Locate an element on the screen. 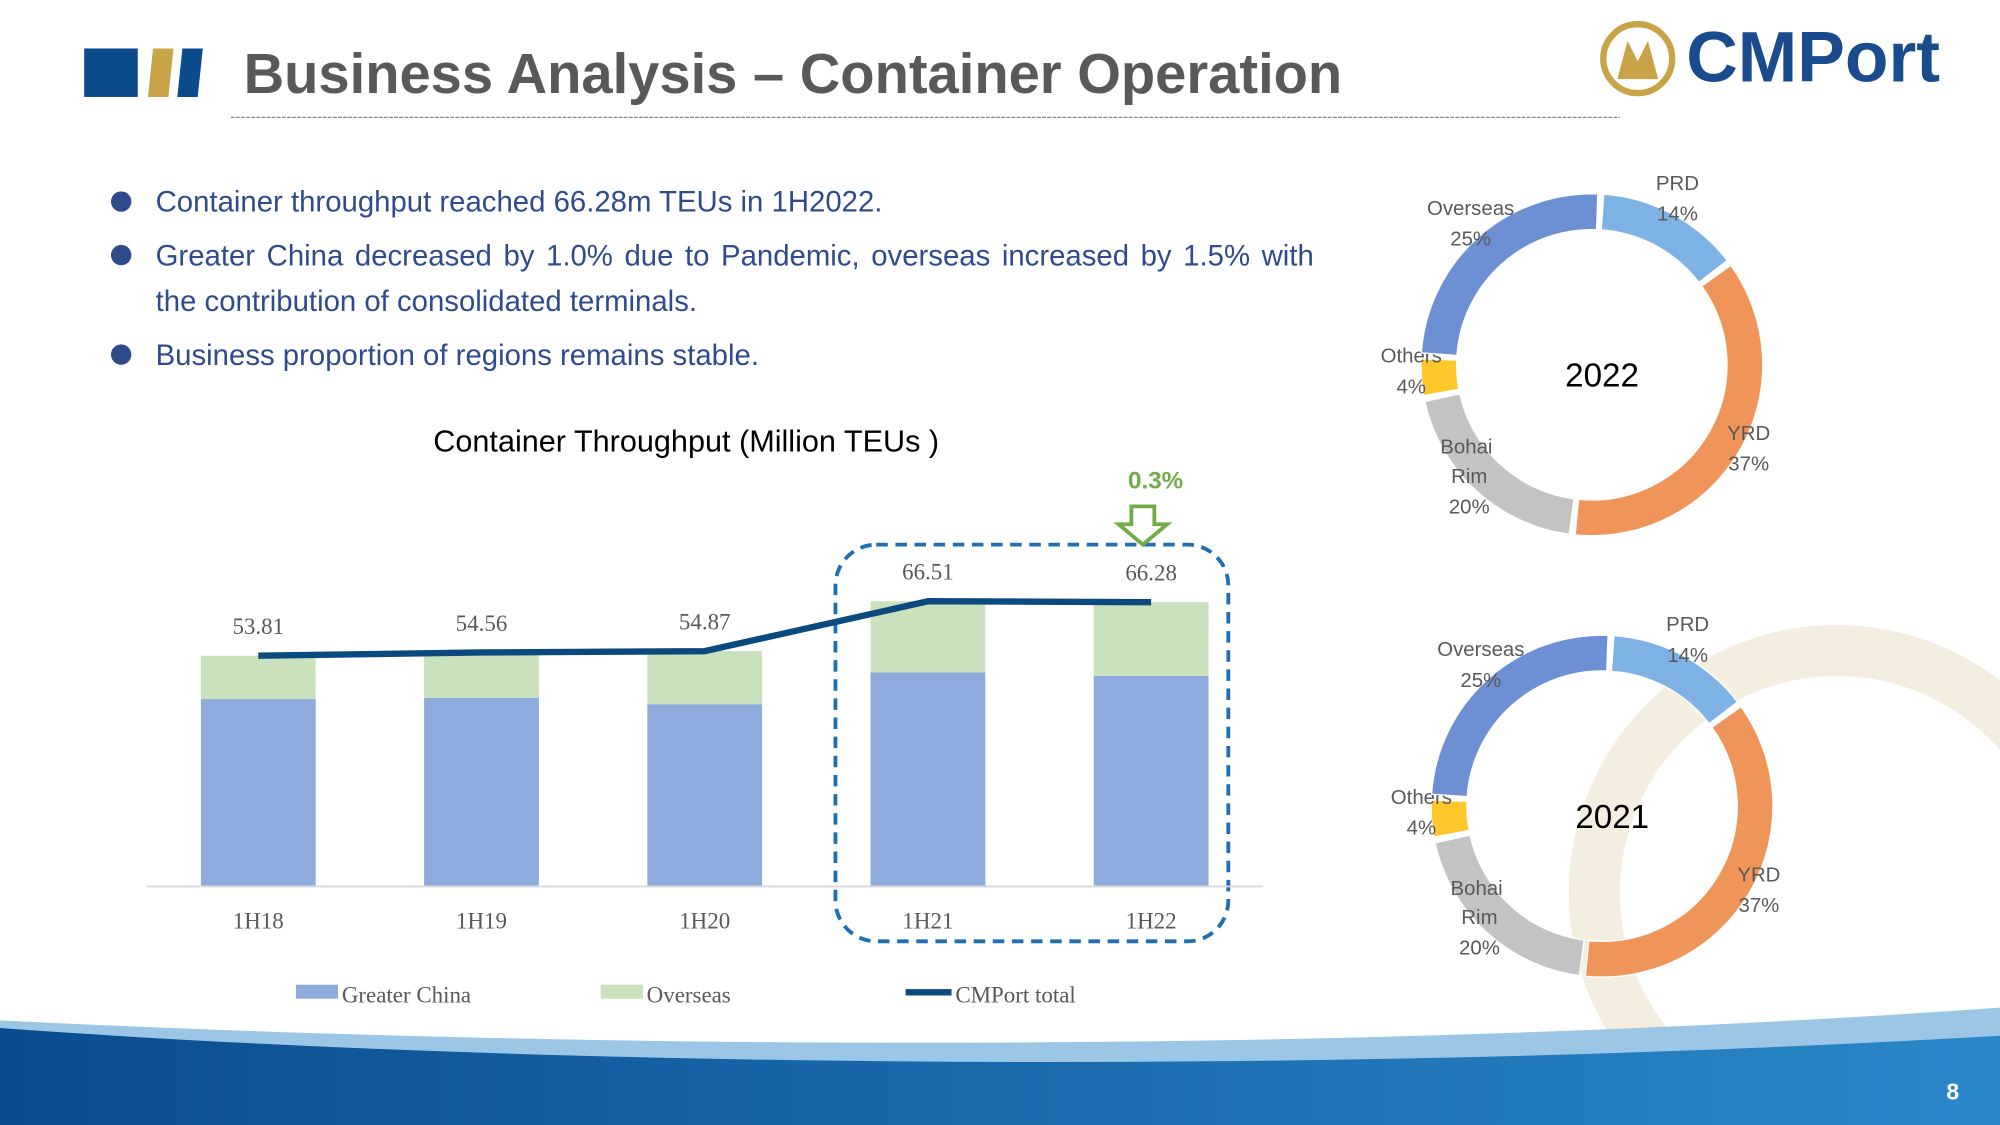  x-tick-label: 1H20 is located at coordinates (704, 921).